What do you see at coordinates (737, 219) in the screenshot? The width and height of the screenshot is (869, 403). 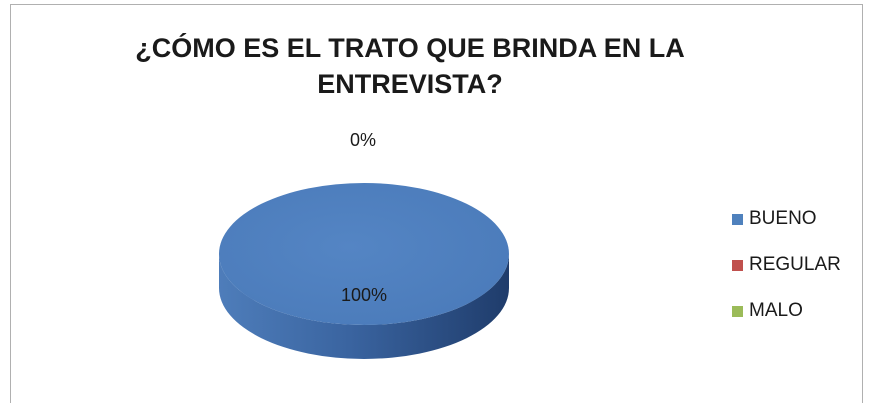 I see `legend-swatch-bueno` at bounding box center [737, 219].